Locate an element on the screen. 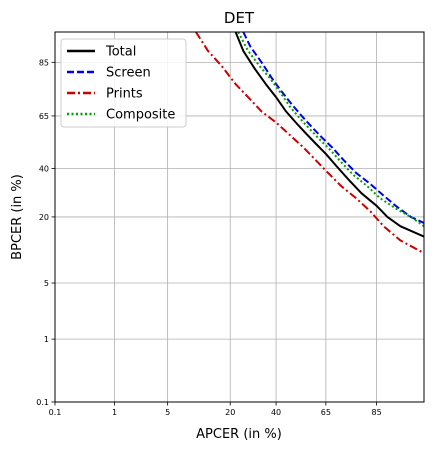 This screenshot has width=434, height=451. y-tick-label: 5 is located at coordinates (46, 283).